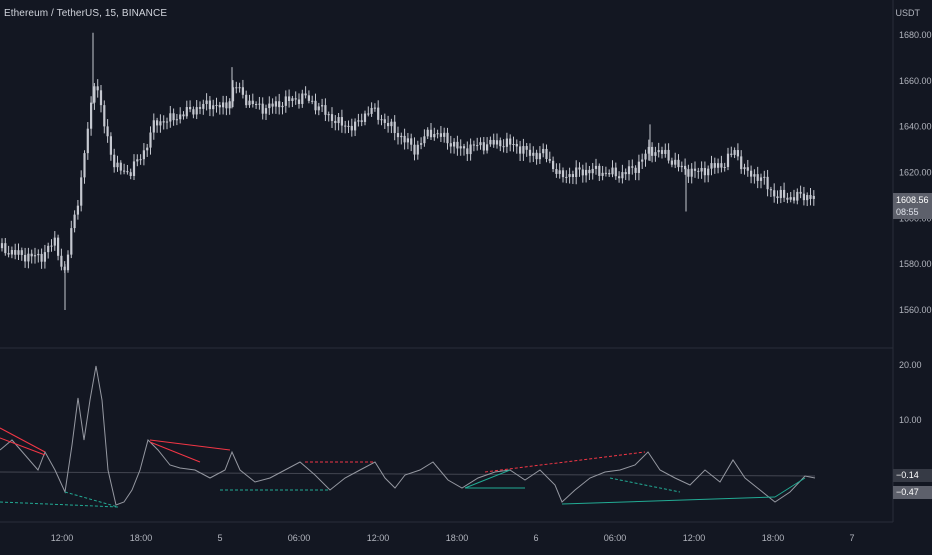 This screenshot has height=555, width=932. What do you see at coordinates (912, 492) in the screenshot?
I see `oscillator-value-tag-2: −0.47` at bounding box center [912, 492].